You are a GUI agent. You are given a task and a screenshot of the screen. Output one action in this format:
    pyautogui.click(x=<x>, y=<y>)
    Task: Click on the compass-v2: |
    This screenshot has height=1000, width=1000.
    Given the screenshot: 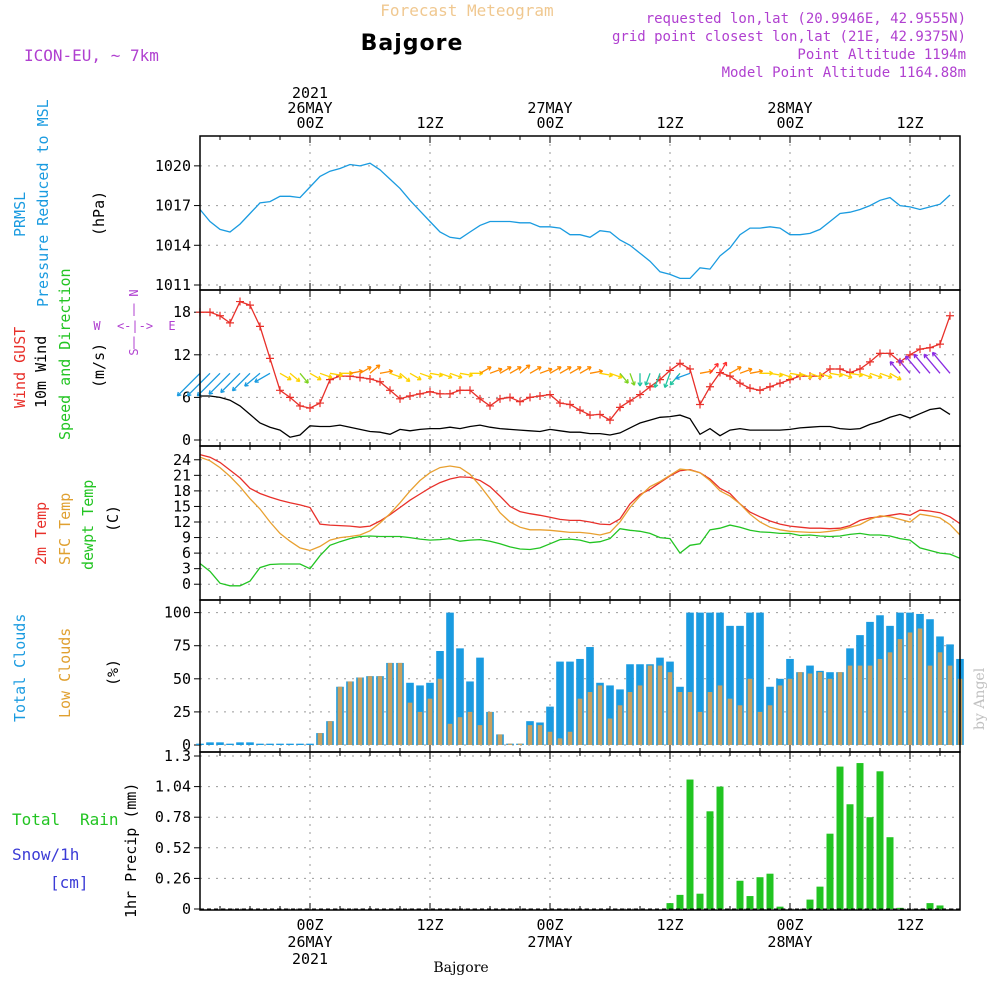 What is the action you would take?
    pyautogui.click(x=133, y=342)
    